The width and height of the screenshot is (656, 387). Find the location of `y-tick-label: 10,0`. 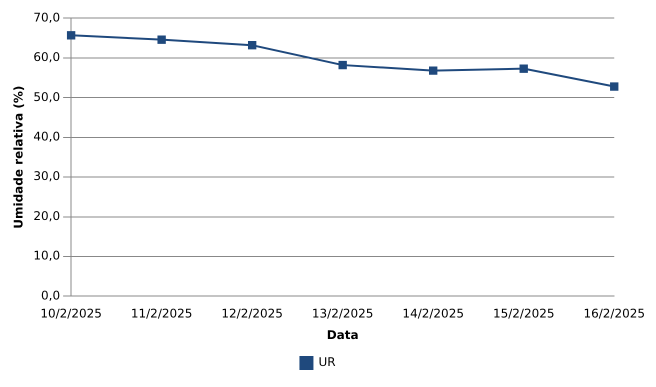

y-tick-label: 10,0 is located at coordinates (46, 255).